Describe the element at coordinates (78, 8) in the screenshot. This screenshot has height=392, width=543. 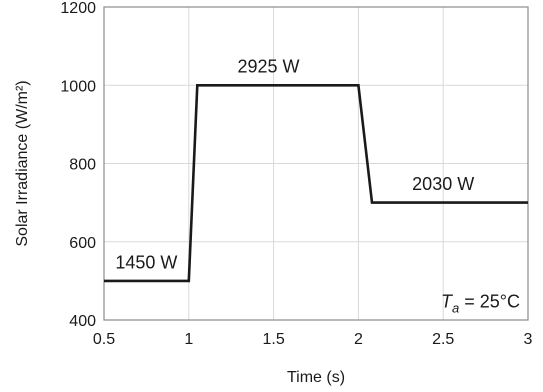
I see `y-tick-label: 1200` at that location.